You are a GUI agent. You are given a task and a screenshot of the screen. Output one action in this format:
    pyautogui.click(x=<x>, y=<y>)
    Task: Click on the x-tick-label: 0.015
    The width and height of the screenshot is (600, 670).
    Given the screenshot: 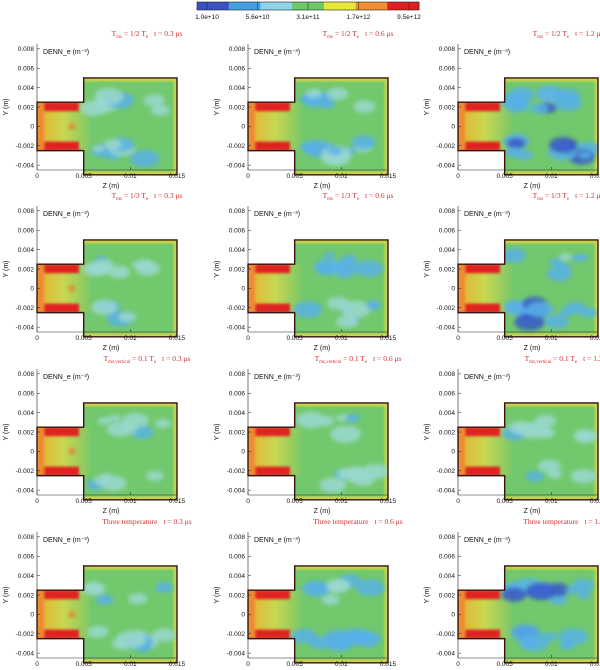 What is the action you would take?
    pyautogui.click(x=177, y=501)
    